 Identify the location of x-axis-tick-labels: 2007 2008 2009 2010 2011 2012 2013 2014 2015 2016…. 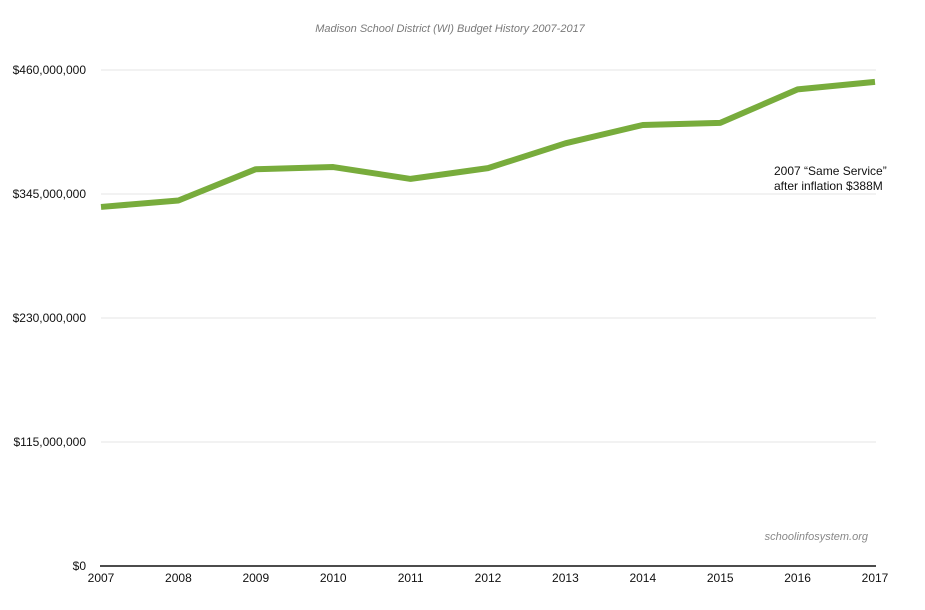
(488, 578).